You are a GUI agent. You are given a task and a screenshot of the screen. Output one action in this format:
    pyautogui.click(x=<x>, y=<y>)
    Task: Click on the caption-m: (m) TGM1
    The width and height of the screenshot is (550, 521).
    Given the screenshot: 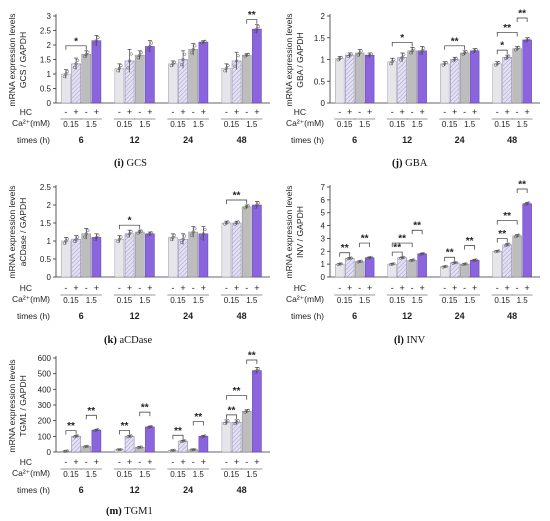 What is the action you would take?
    pyautogui.click(x=129, y=511)
    